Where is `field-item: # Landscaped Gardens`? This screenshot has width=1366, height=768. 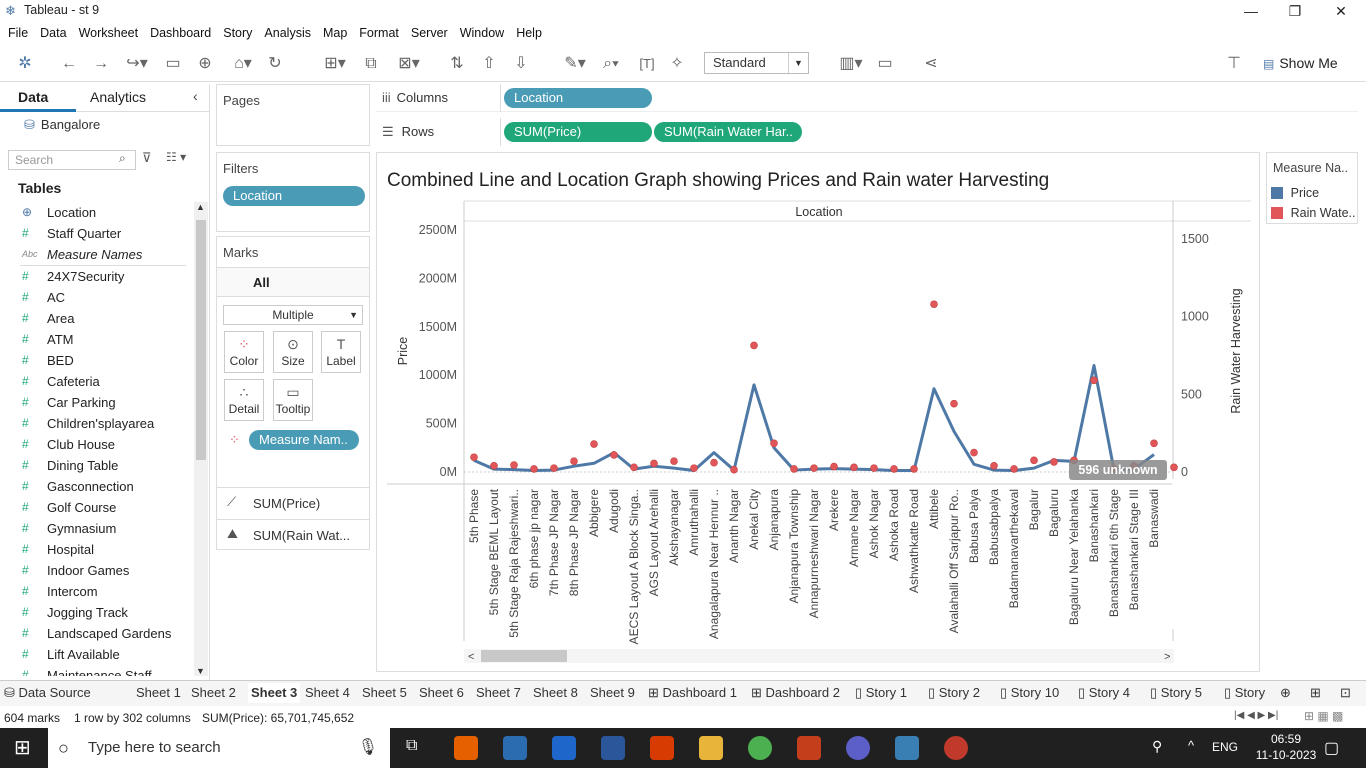 field-item: # Landscaped Gardens is located at coordinates (97, 633).